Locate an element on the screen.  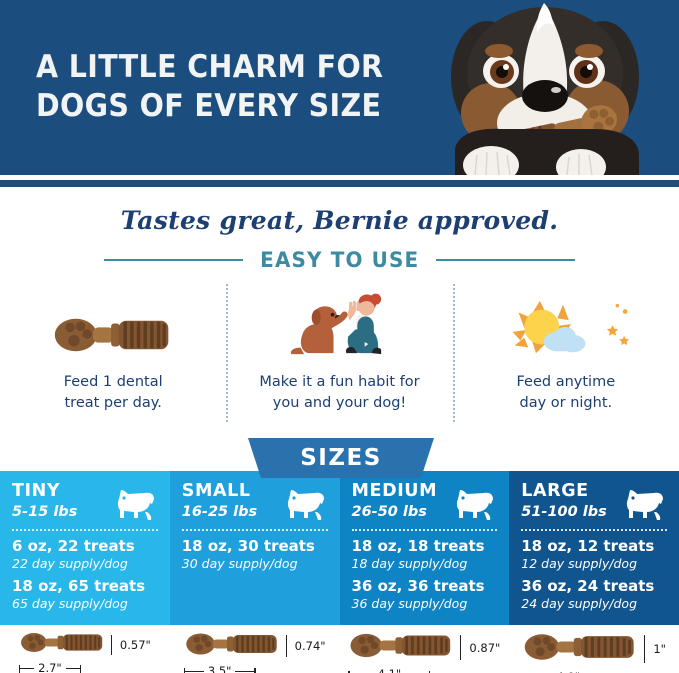
hero-divider-bar is located at coordinates (339, 183).